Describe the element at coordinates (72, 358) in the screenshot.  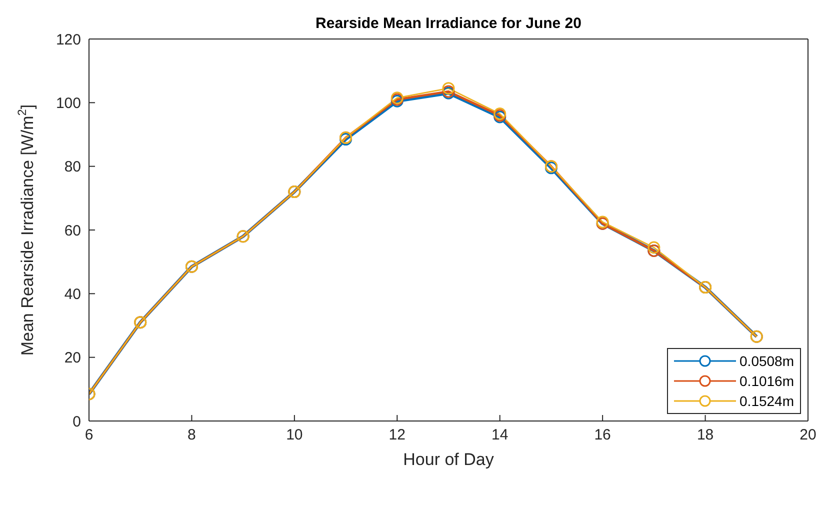
I see `y-tick-label: 20` at that location.